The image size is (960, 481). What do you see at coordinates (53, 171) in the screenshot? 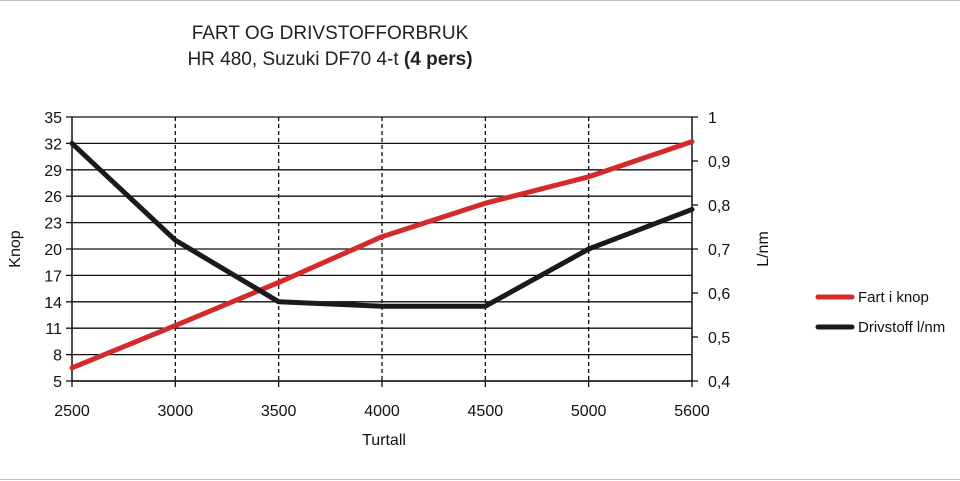
I see `y-left-tick-label: 29` at bounding box center [53, 171].